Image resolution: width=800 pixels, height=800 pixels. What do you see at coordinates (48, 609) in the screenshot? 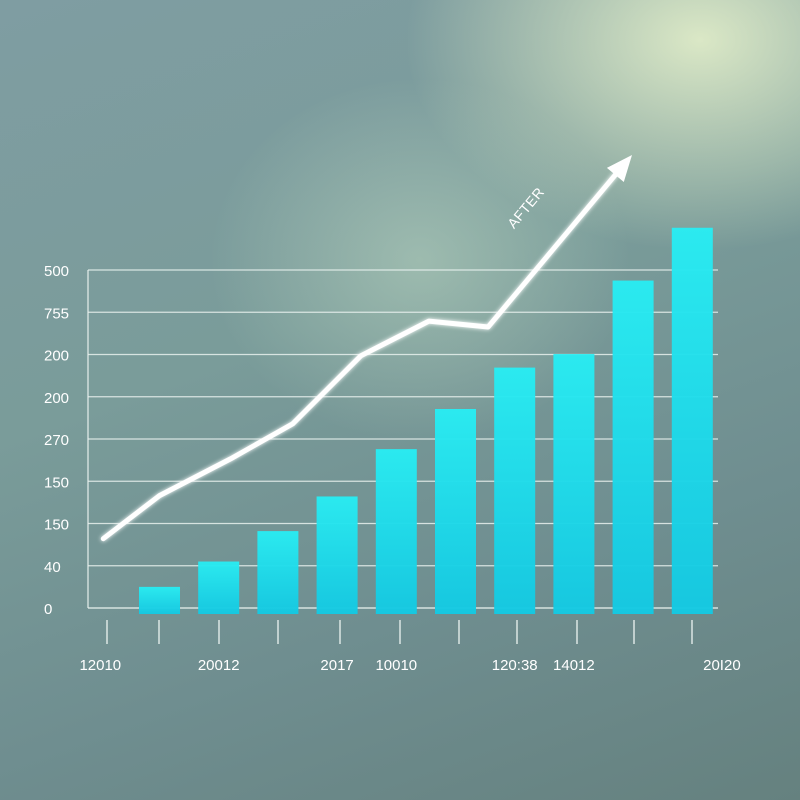
I see `y-tick-label: 0` at bounding box center [48, 609].